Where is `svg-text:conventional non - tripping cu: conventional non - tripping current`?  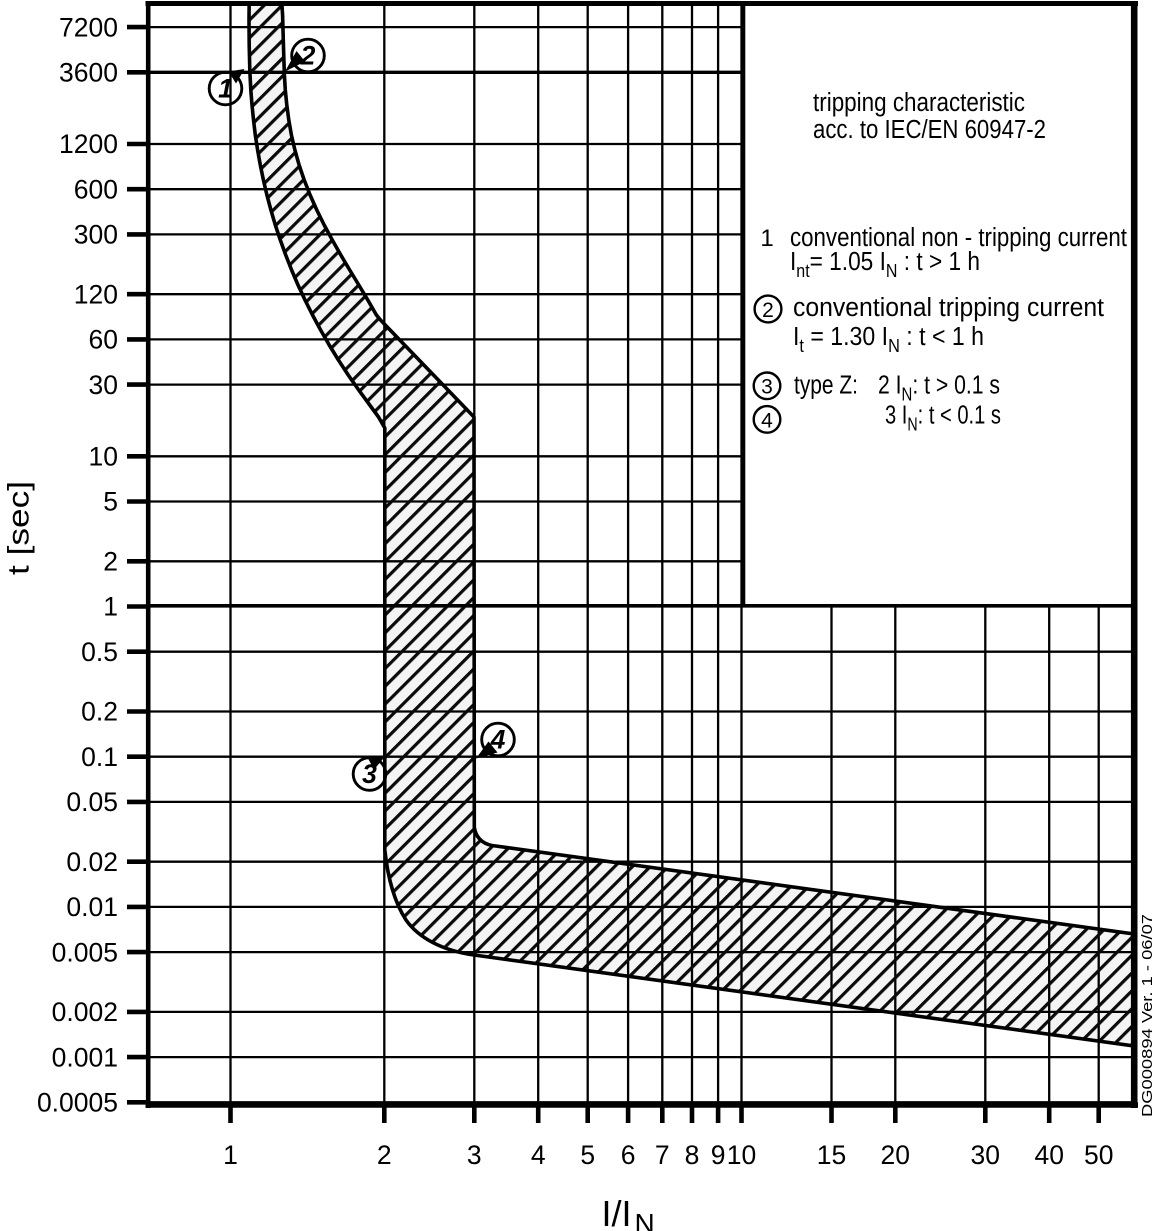 svg-text:conventional non - tripping cu: conventional non - tripping current is located at coordinates (958, 238).